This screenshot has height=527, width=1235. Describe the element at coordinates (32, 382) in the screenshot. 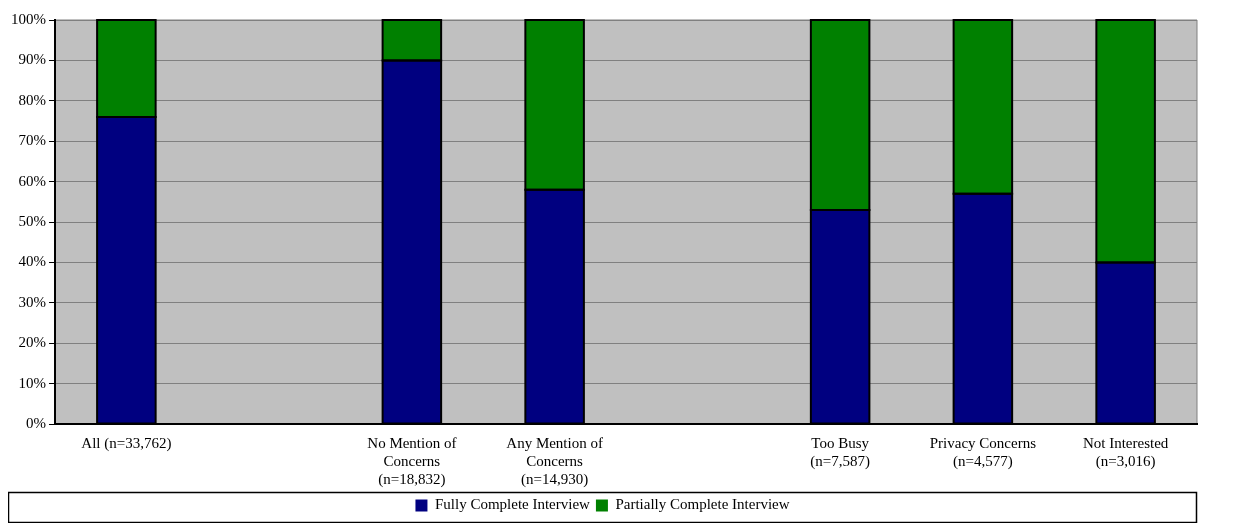

I see `y-tick-label: 10%` at that location.